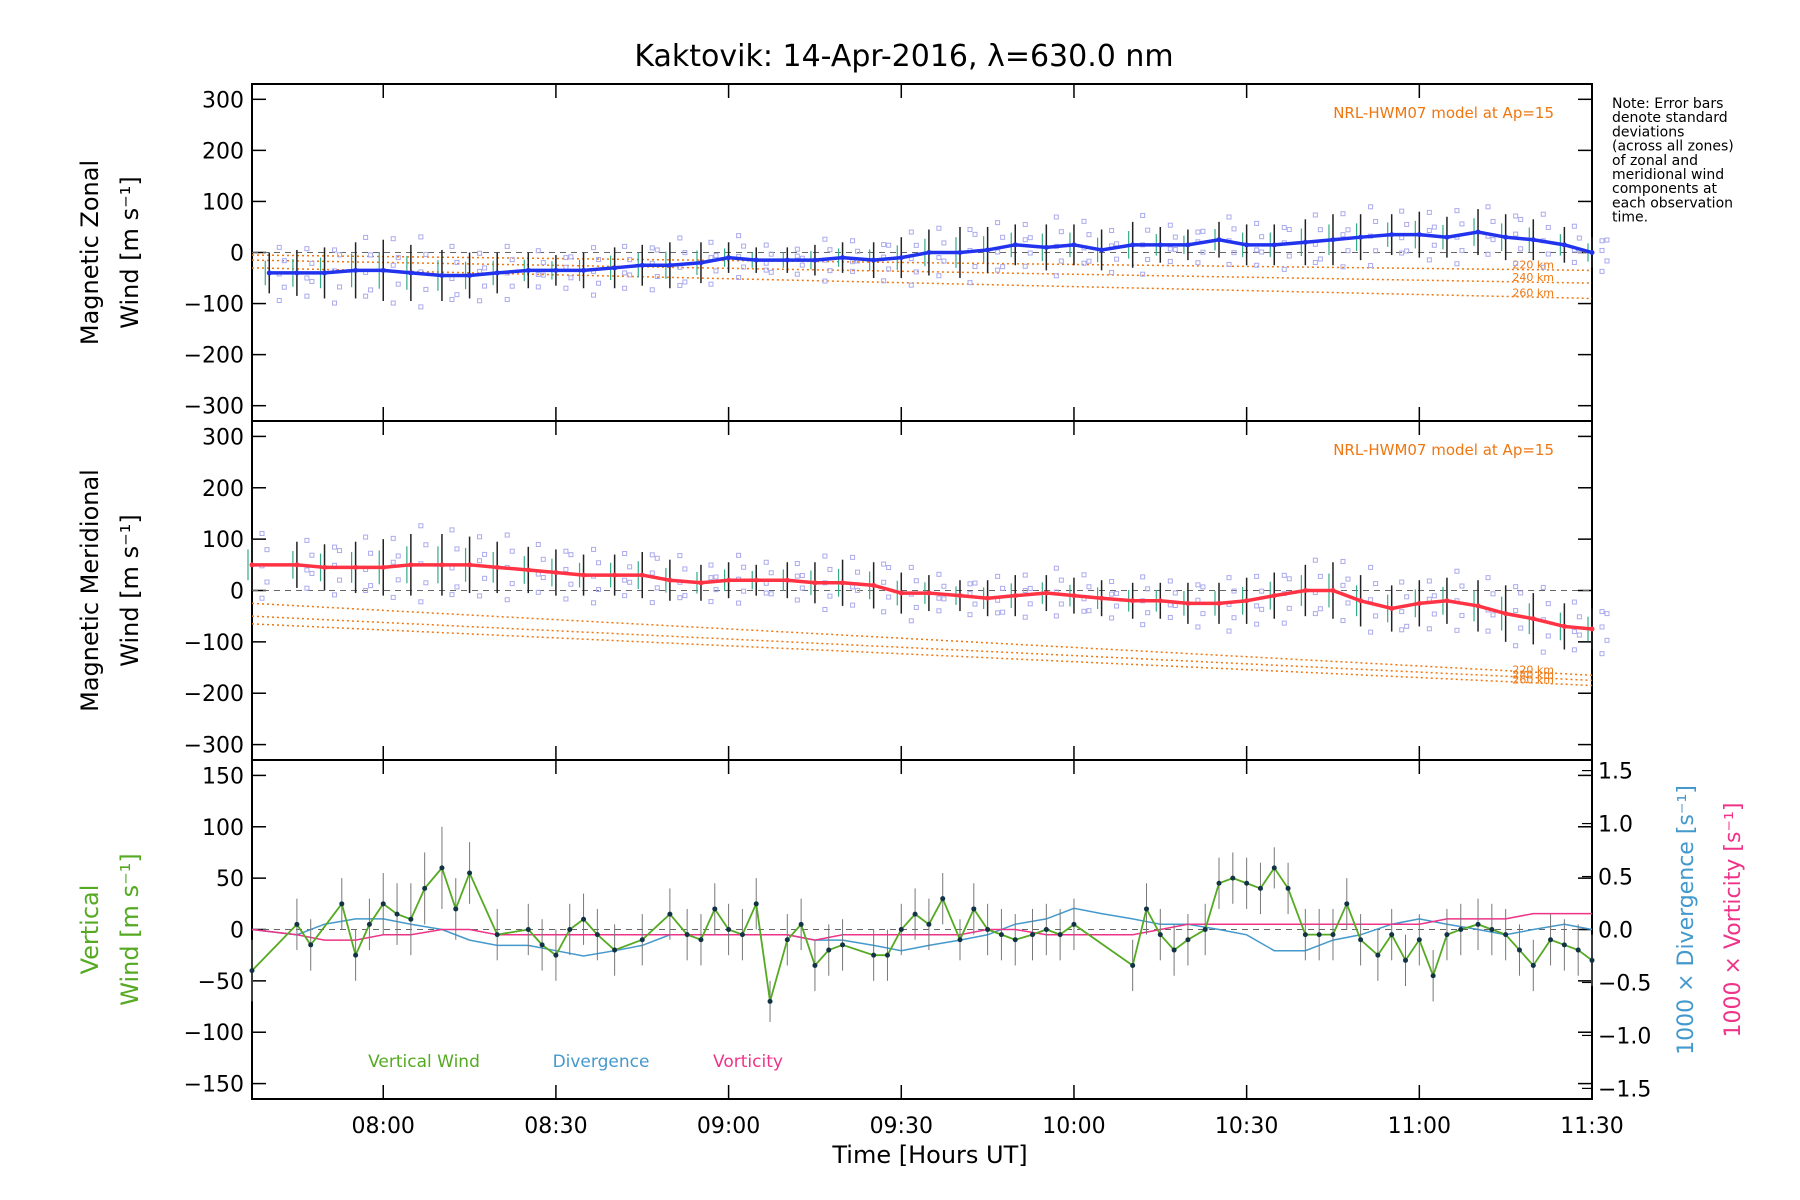 The height and width of the screenshot is (1200, 1800). I want to click on x-axis-label: Time [Hours UT], so click(929, 1155).